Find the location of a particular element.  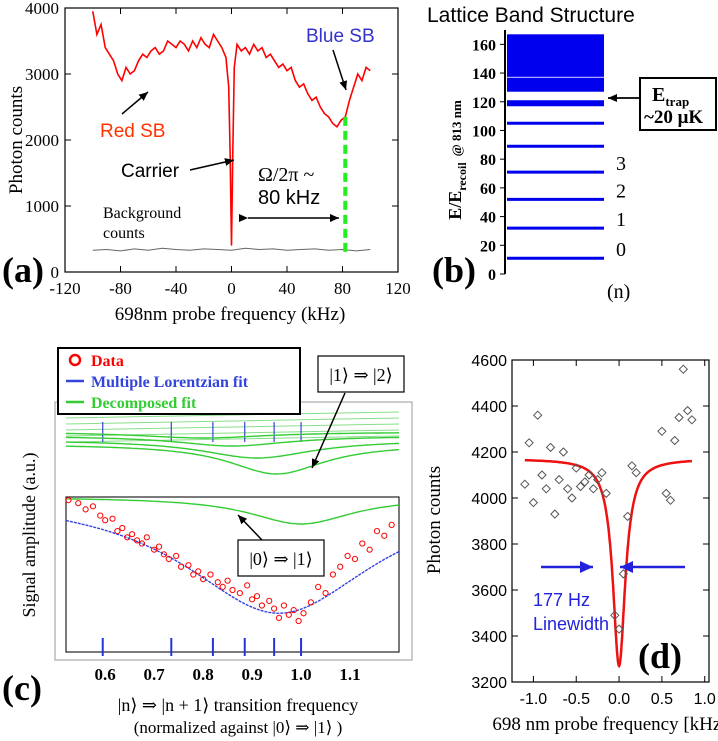

etrap-box is located at coordinates (678, 104).